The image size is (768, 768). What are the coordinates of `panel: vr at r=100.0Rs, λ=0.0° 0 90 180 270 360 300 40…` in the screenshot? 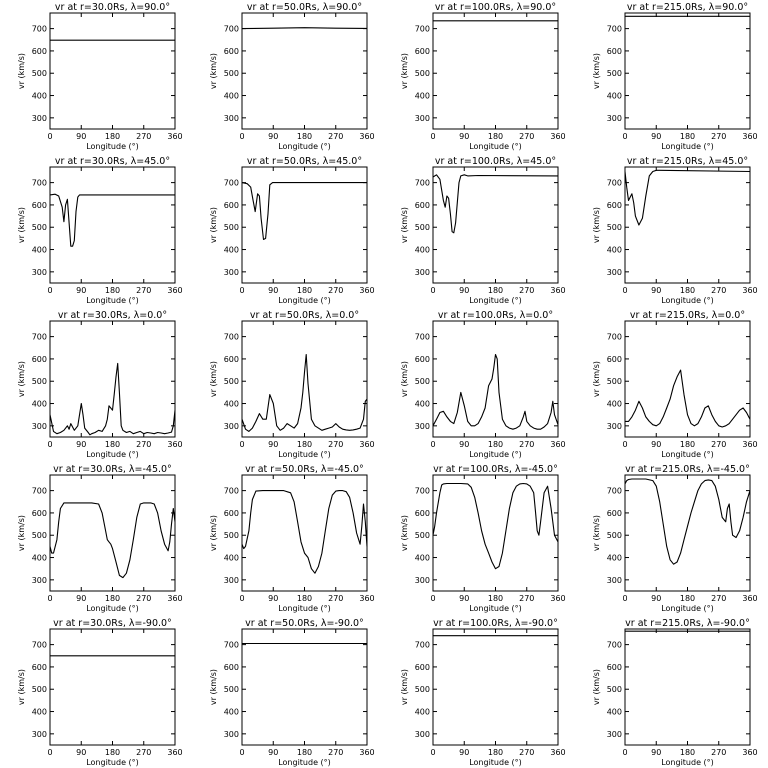 It's located at (483, 384).